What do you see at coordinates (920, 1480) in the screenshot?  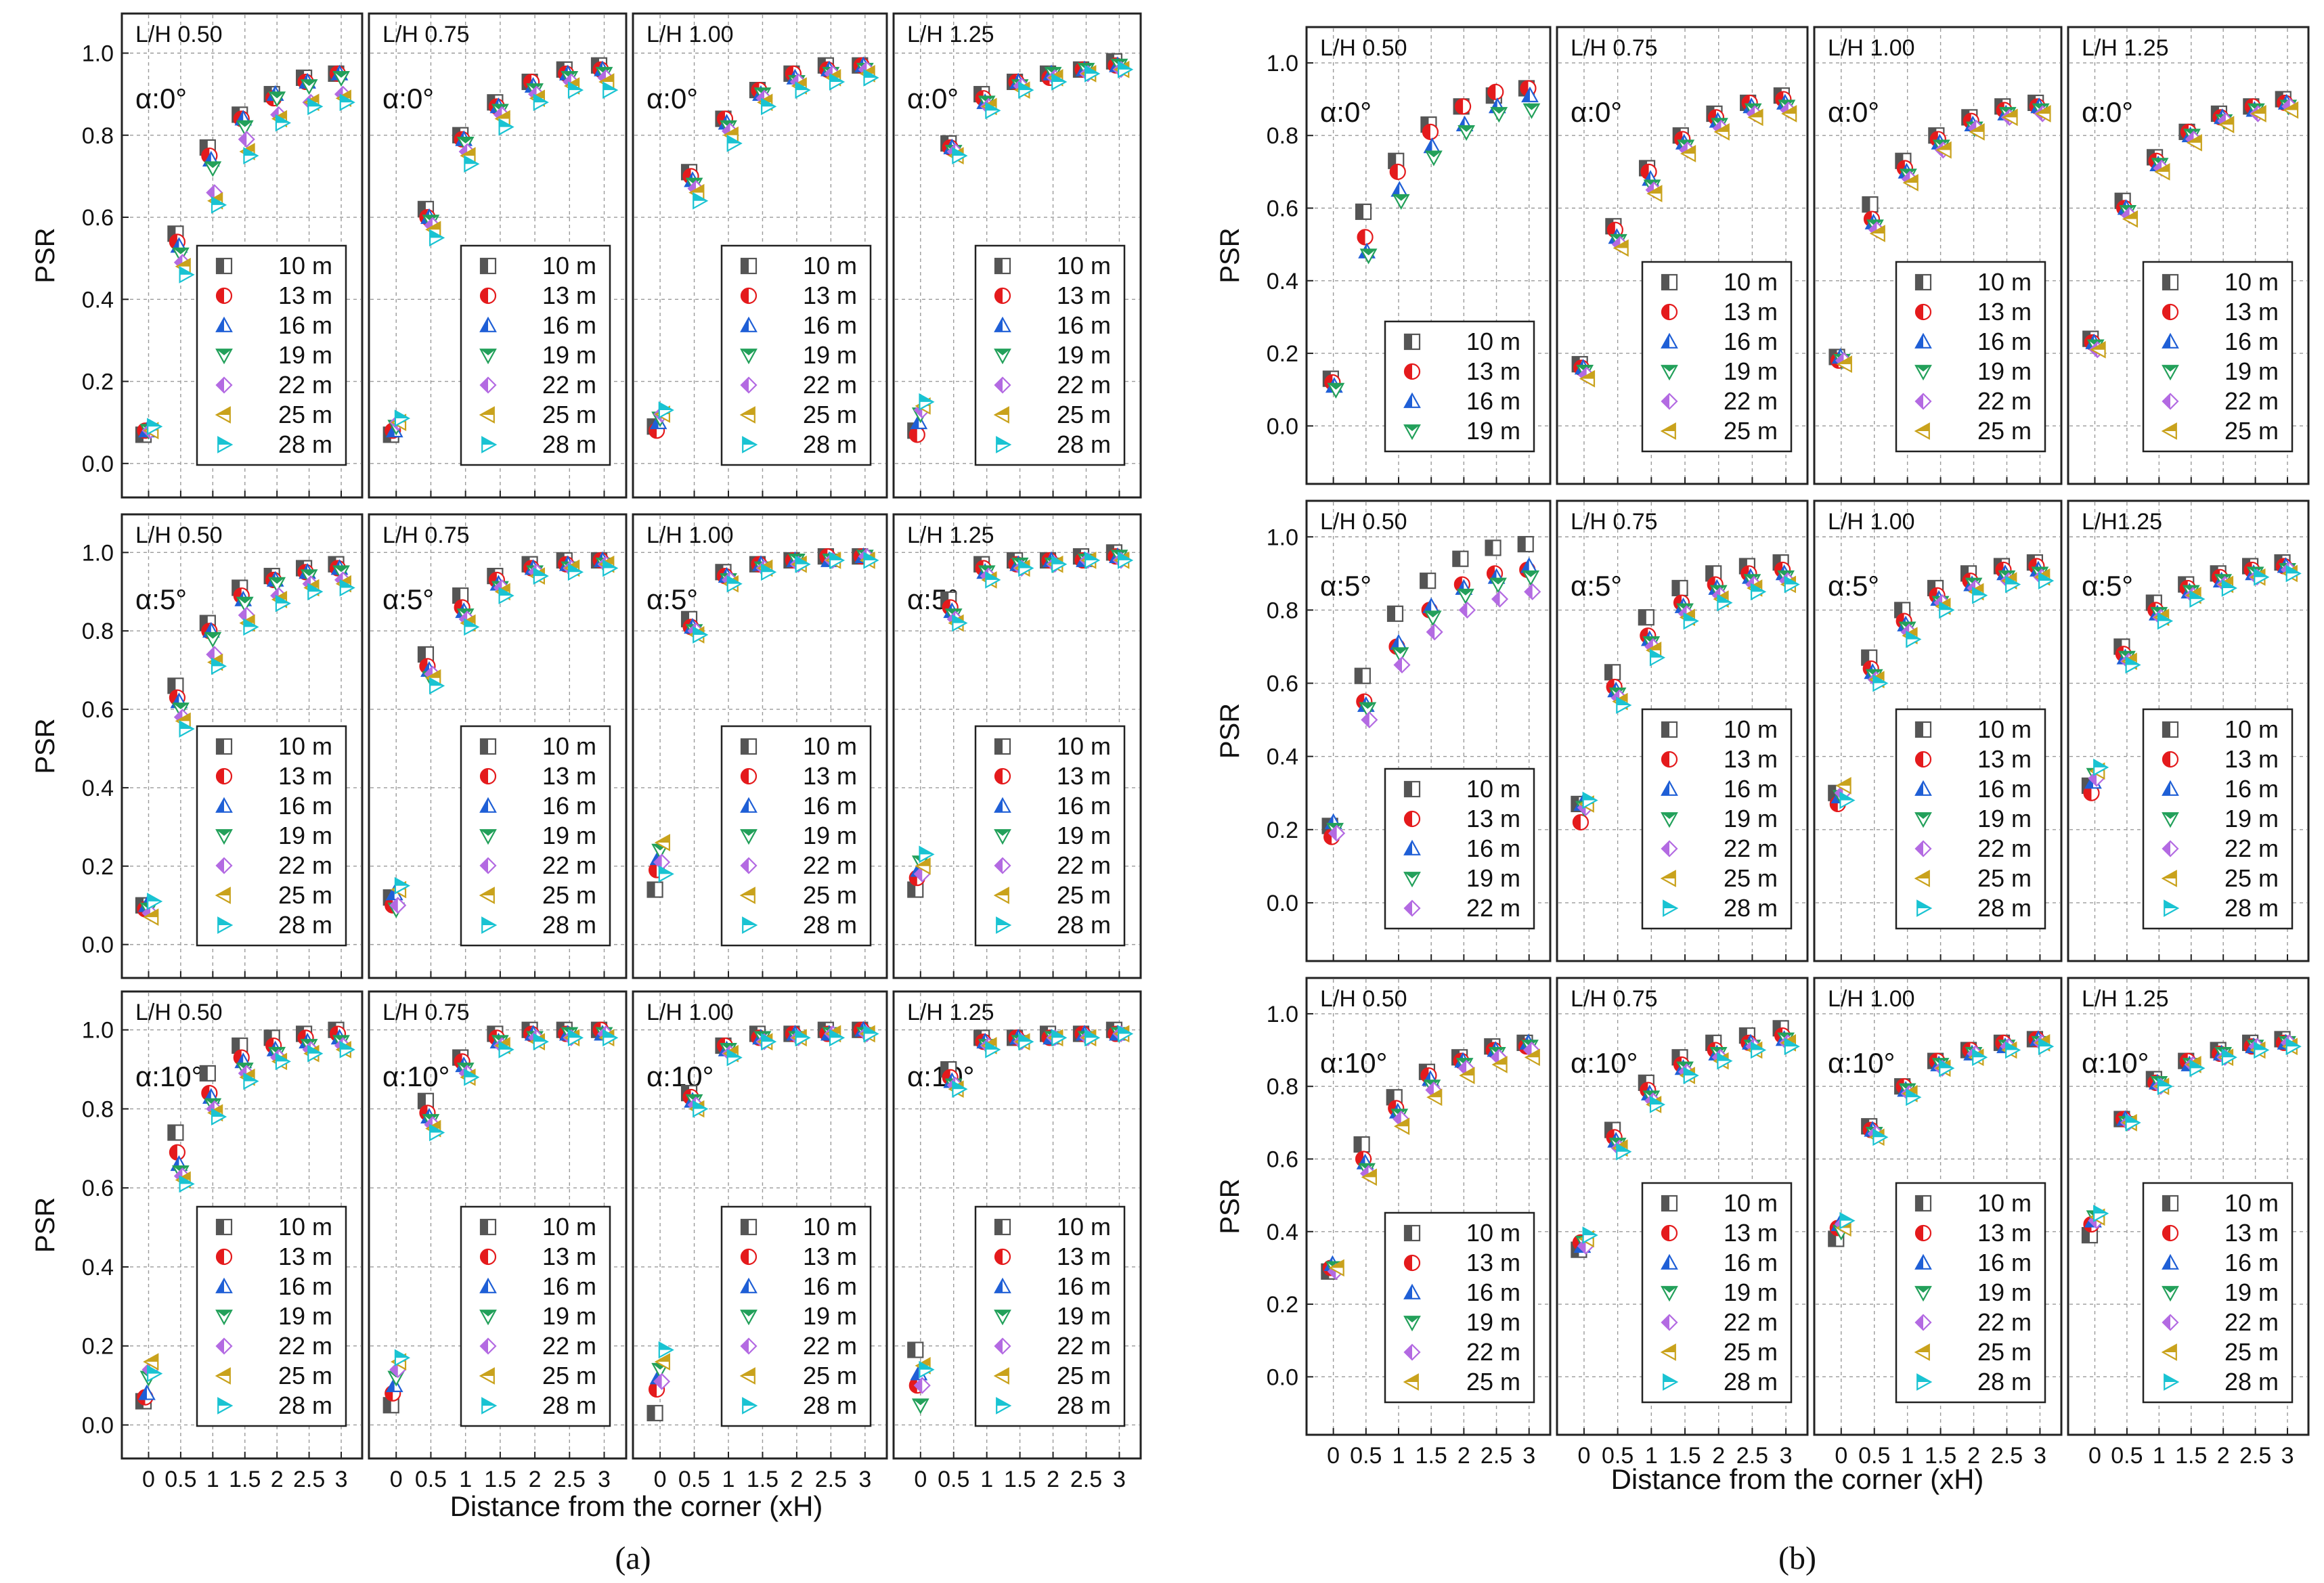 I see `tick-label-x: 0` at bounding box center [920, 1480].